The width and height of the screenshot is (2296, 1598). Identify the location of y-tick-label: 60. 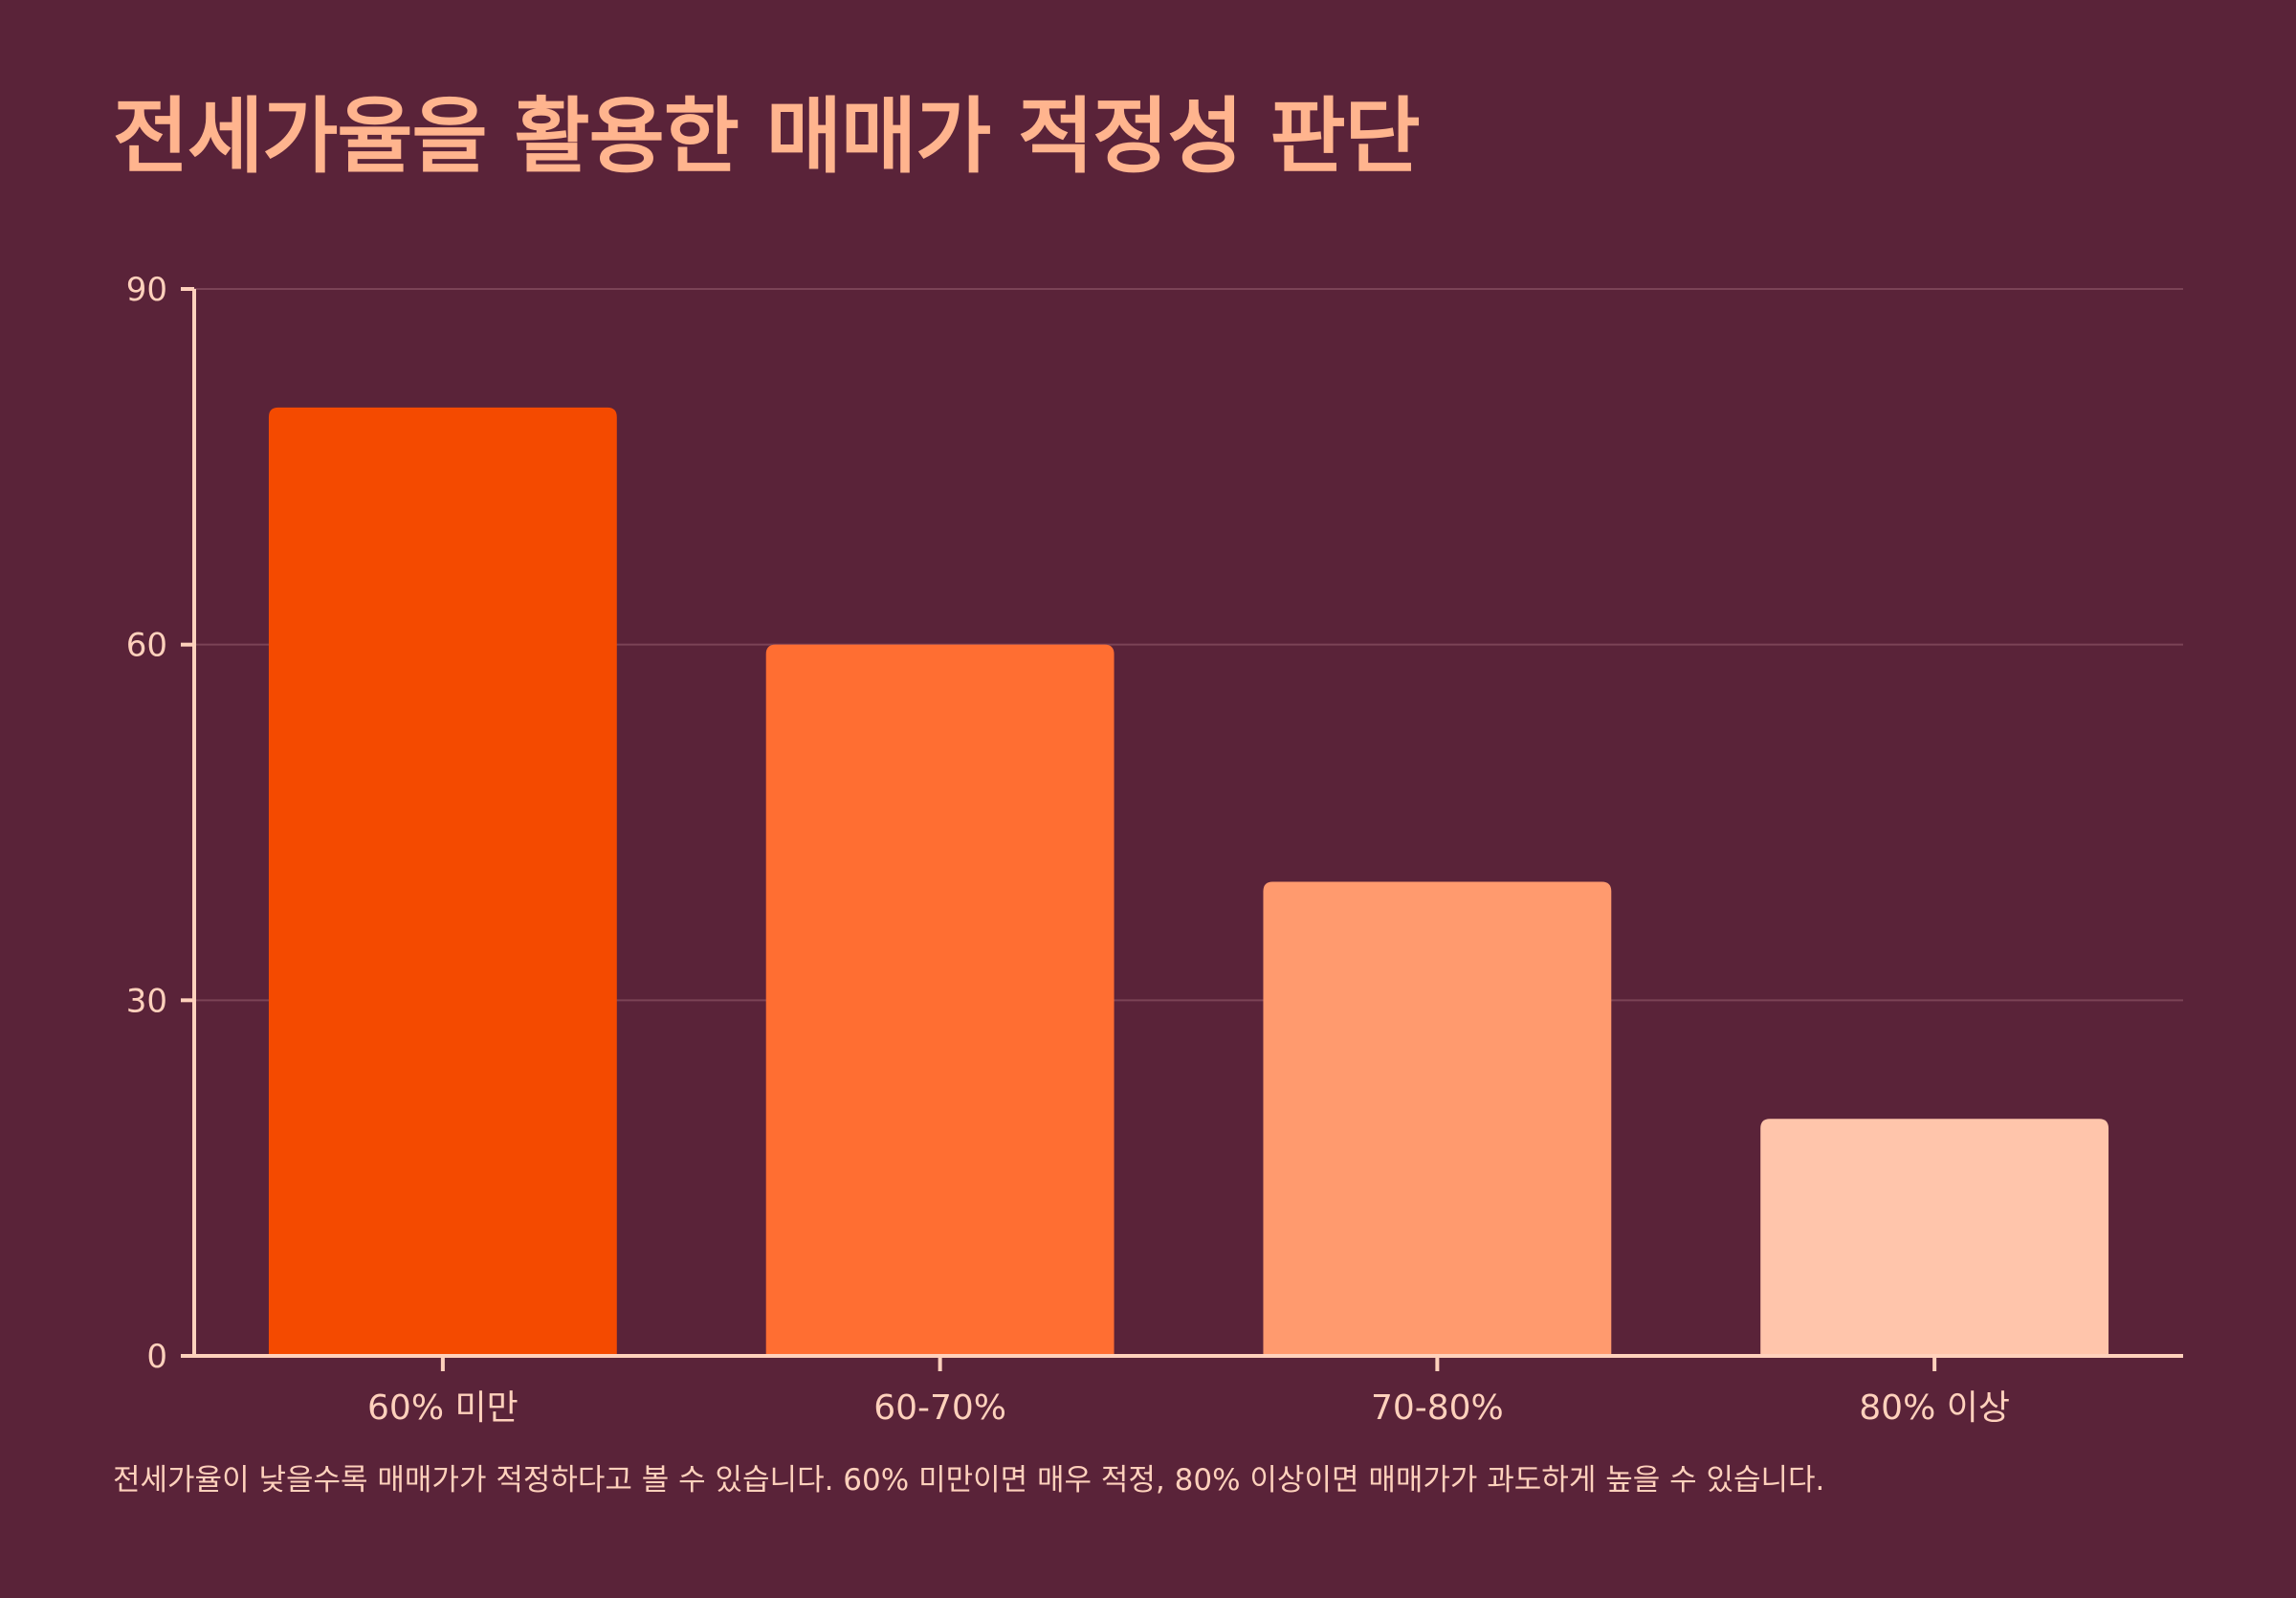
(146, 646).